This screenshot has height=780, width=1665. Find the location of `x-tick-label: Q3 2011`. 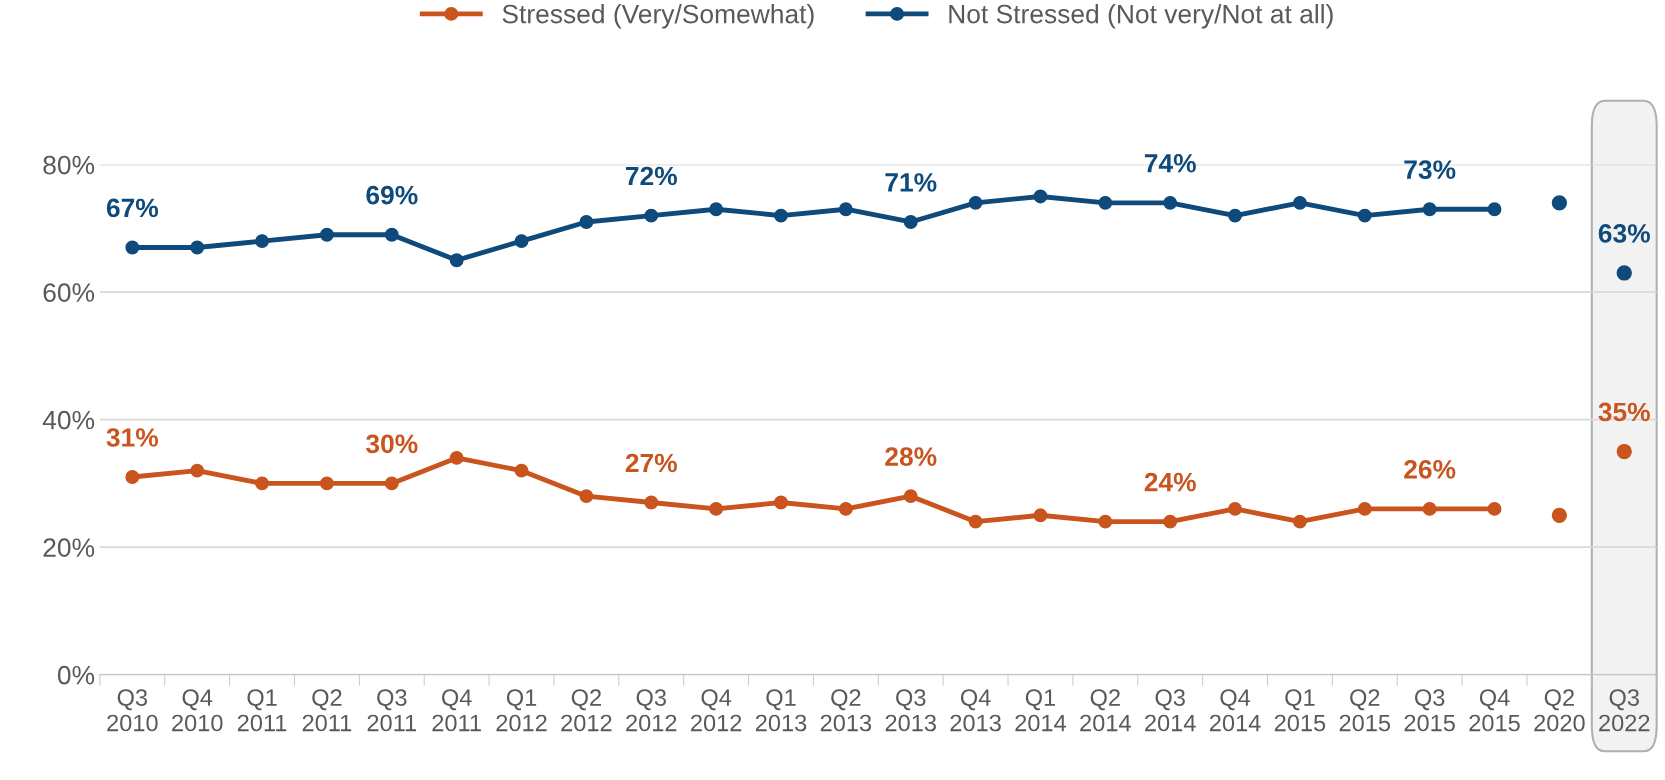

x-tick-label: Q3 2011 is located at coordinates (392, 710).